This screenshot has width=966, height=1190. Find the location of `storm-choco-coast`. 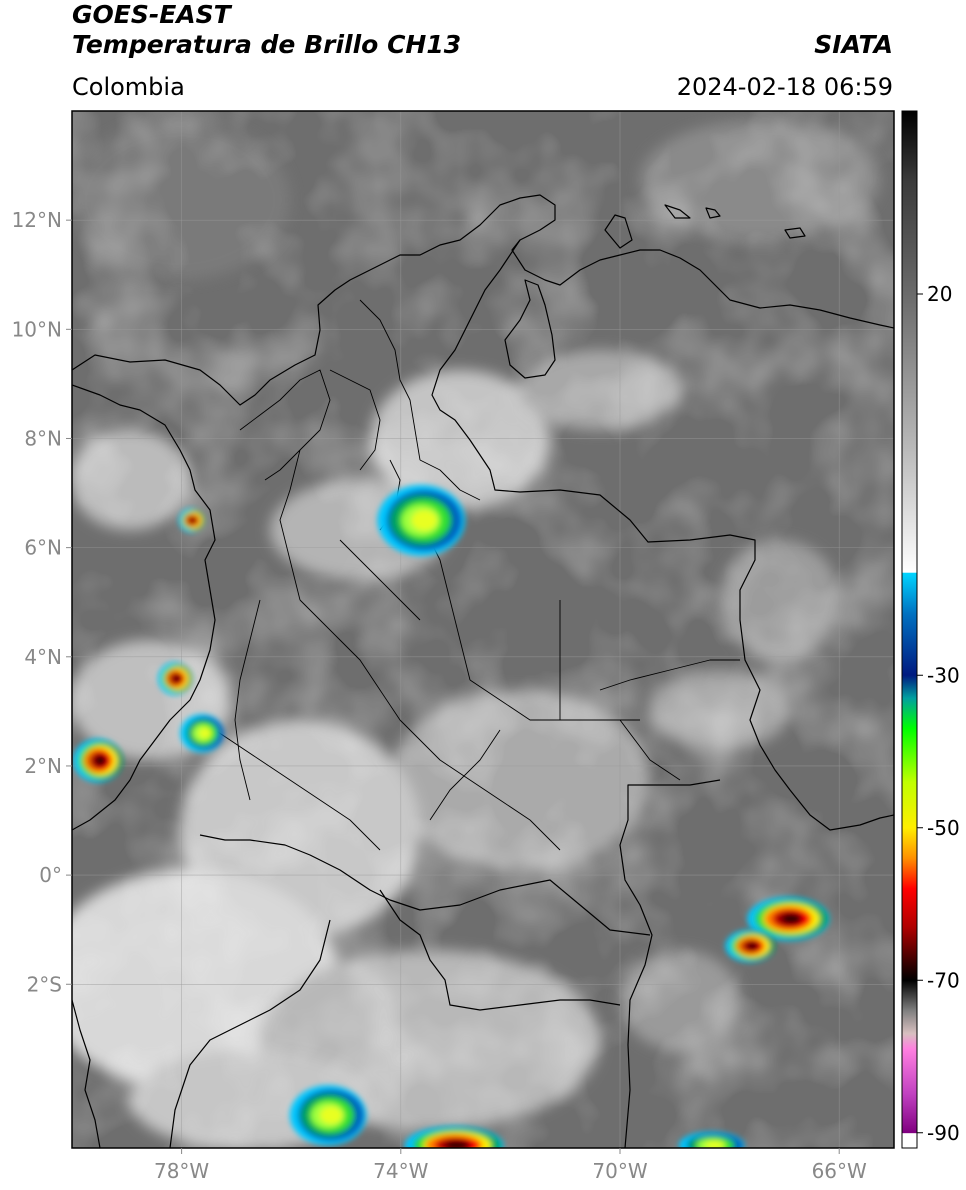

storm-choco-coast is located at coordinates (192, 520).